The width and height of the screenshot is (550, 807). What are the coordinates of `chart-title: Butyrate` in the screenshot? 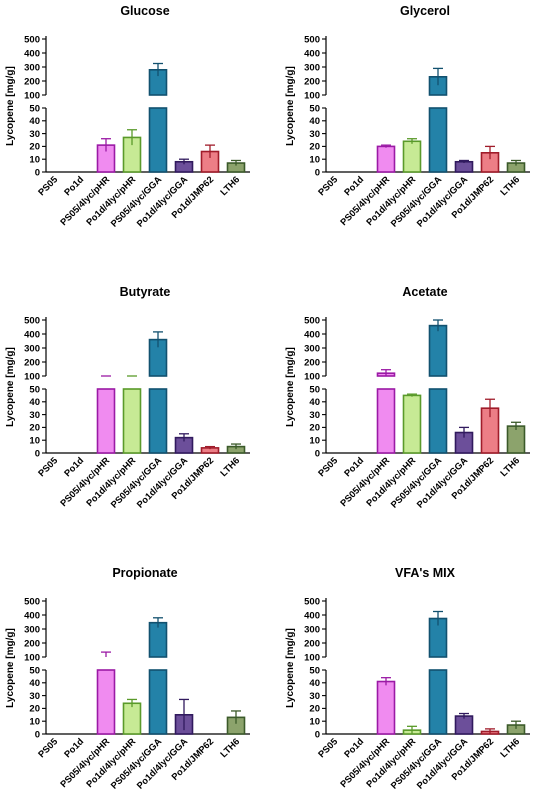 It's located at (145, 292).